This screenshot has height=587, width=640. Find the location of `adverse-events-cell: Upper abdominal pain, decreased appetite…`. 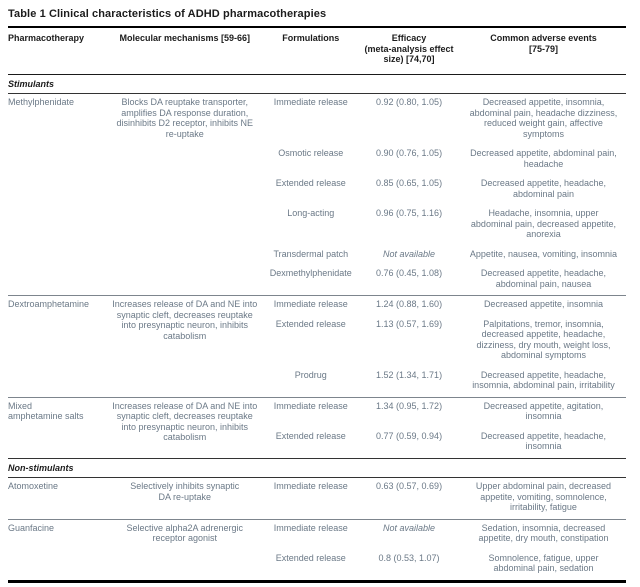

adverse-events-cell: Upper abdominal pain, decreased appetite… is located at coordinates (543, 496).